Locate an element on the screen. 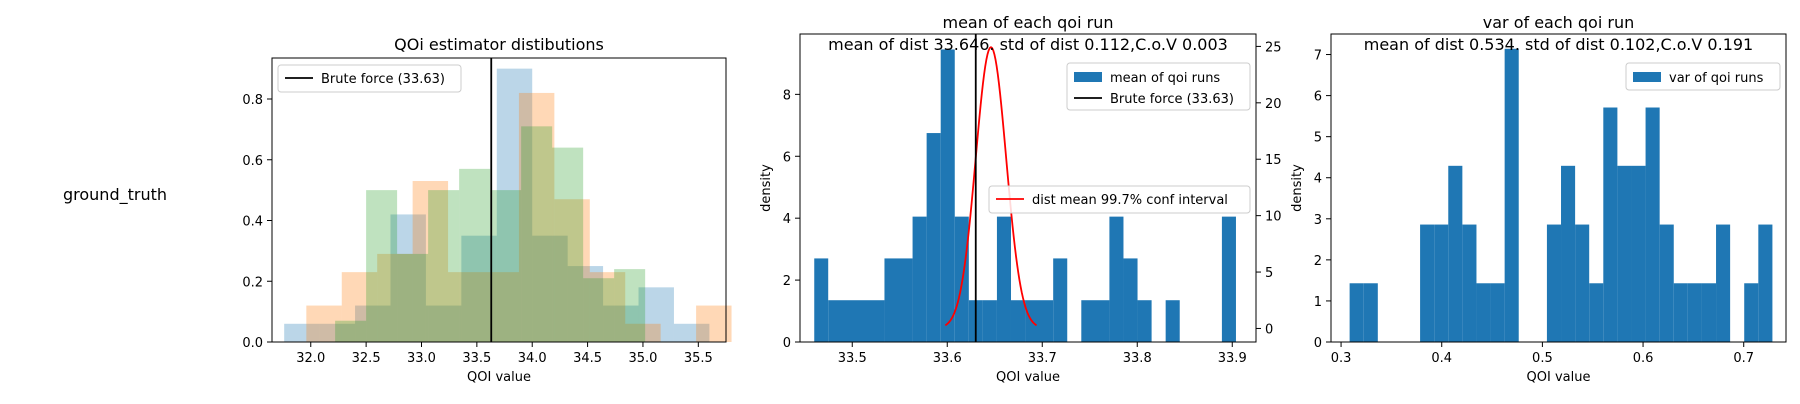  chart2-legend is located at coordinates (1158, 86).